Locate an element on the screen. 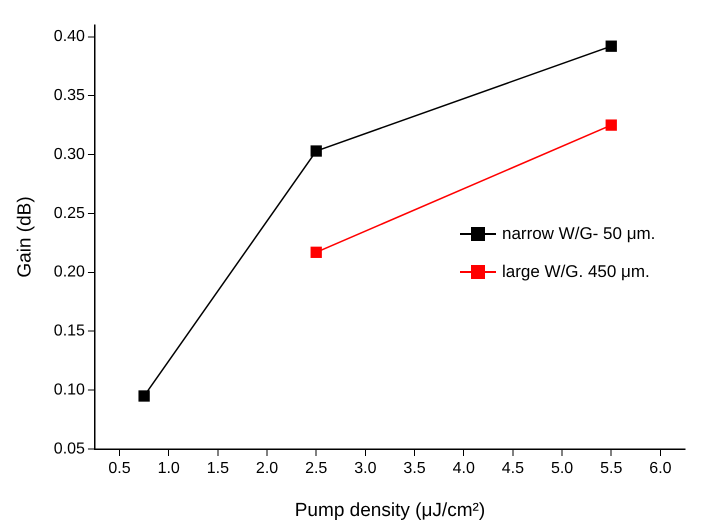 Image resolution: width=715 pixels, height=531 pixels. y-tick-label: 0.15 is located at coordinates (70, 331).